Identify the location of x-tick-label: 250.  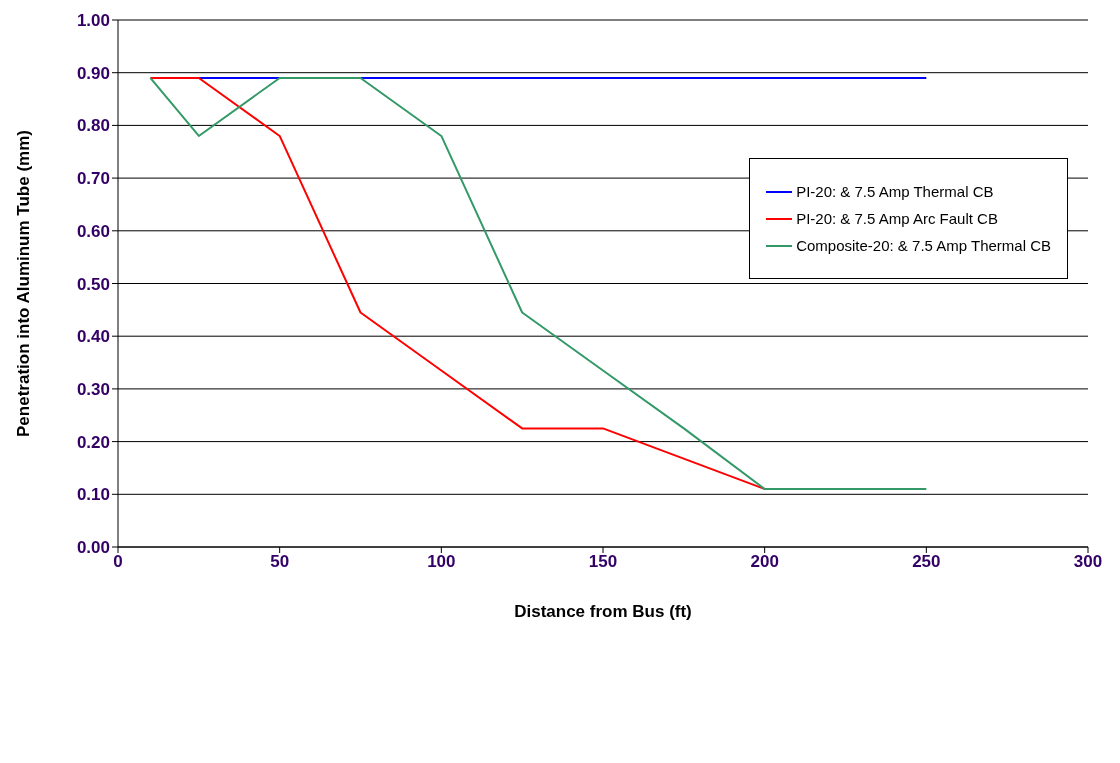
(926, 562).